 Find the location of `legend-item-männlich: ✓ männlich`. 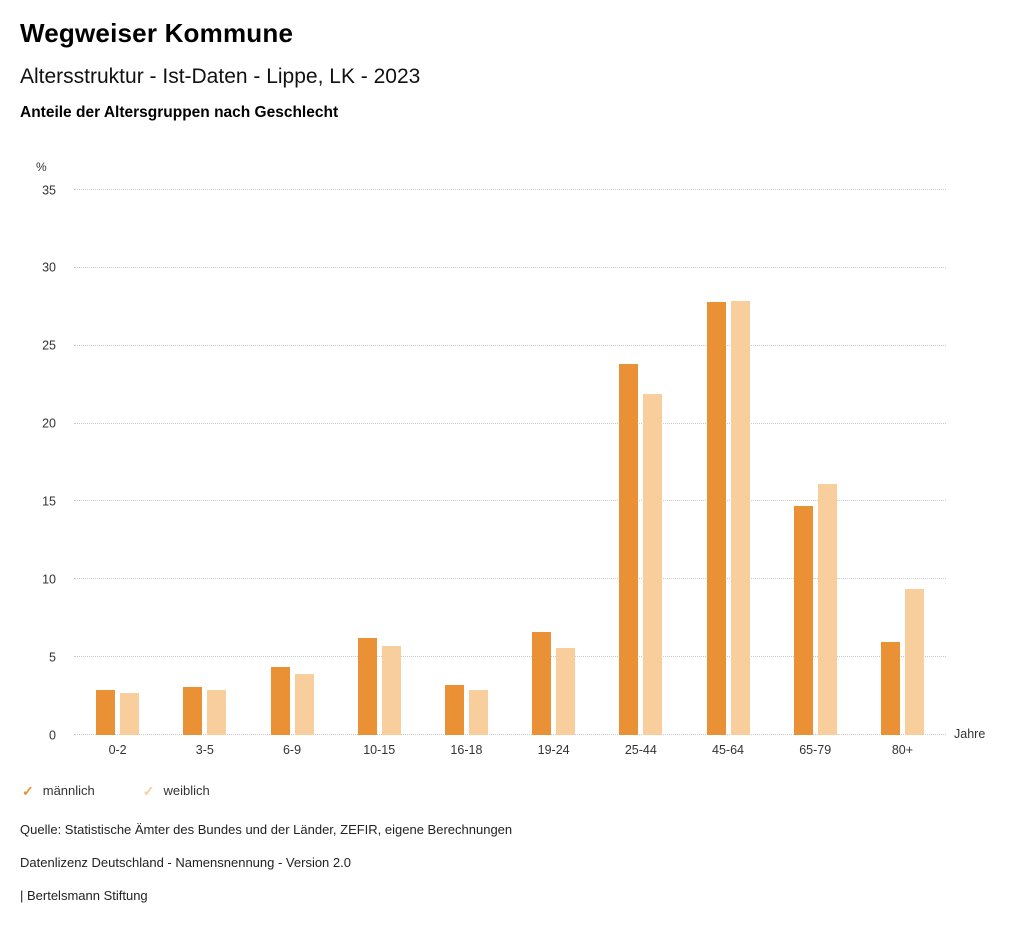

legend-item-männlich: ✓ männlich is located at coordinates (58, 790).